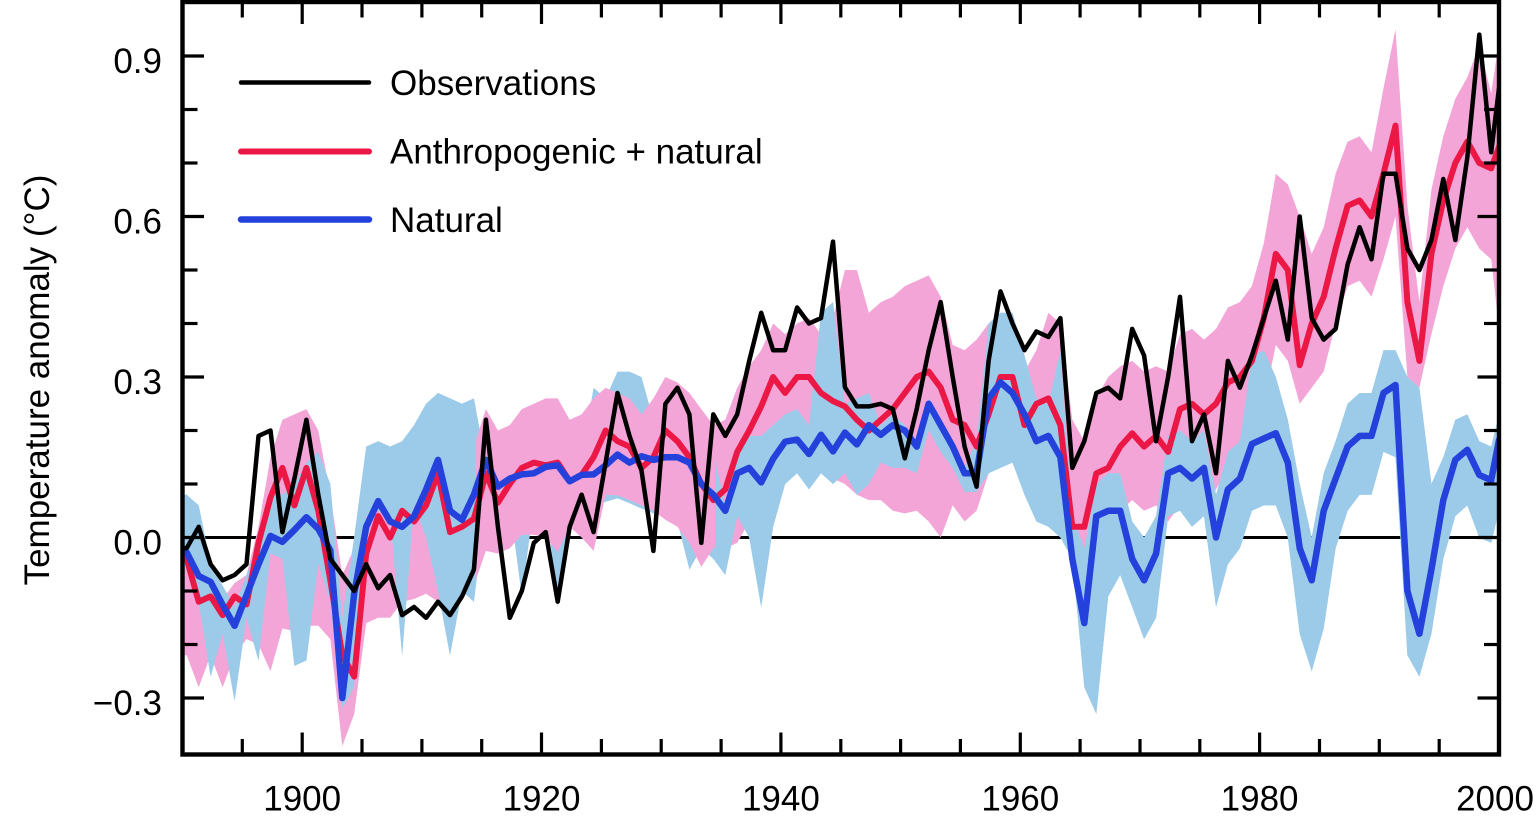 The width and height of the screenshot is (1538, 819). Describe the element at coordinates (1260, 799) in the screenshot. I see `svg-text: 1980` at that location.